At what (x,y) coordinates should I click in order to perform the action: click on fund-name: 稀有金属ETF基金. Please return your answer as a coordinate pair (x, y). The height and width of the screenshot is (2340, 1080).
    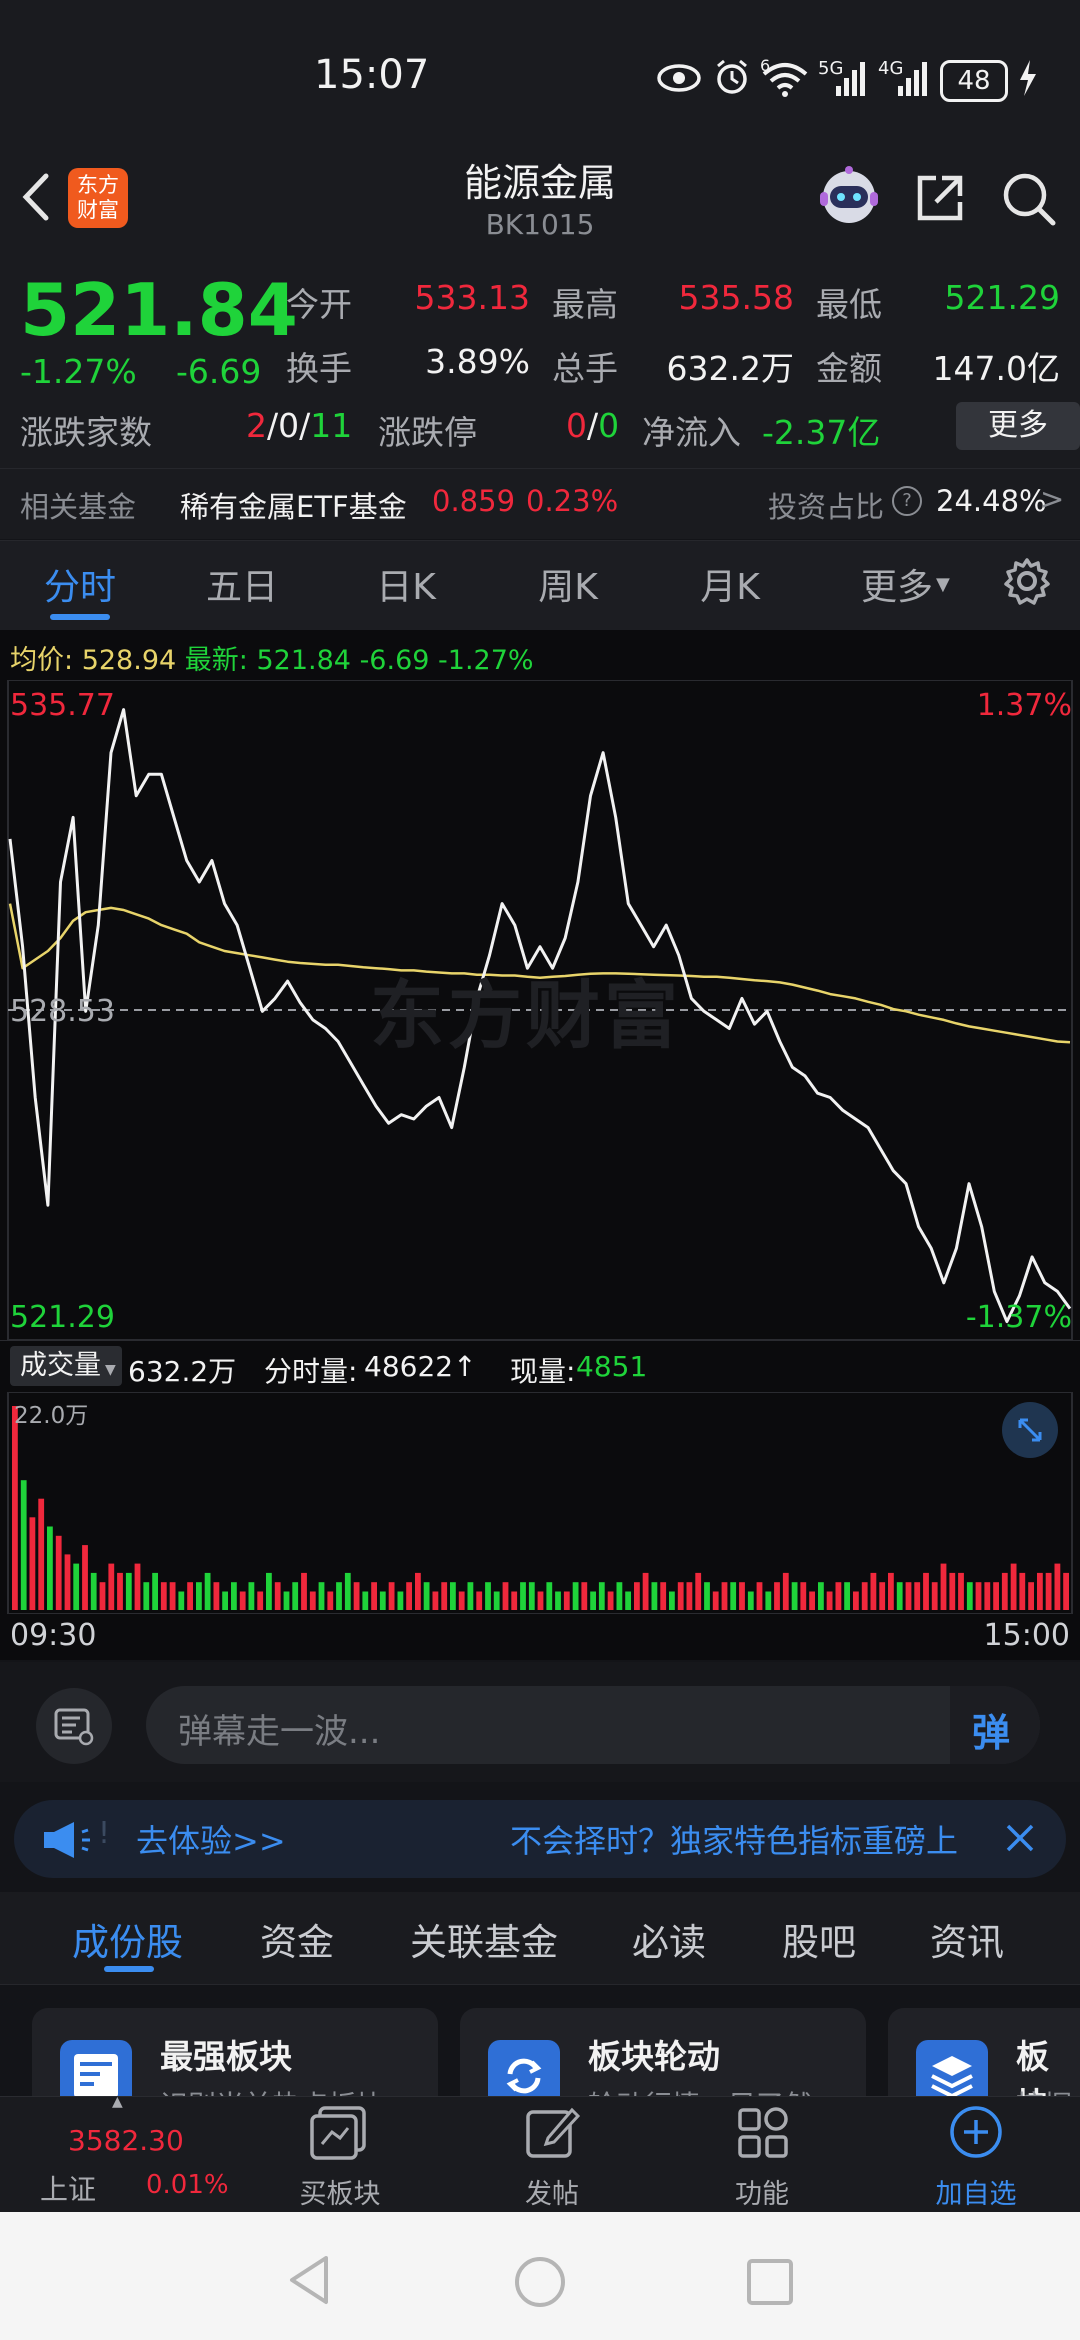
    Looking at the image, I should click on (293, 507).